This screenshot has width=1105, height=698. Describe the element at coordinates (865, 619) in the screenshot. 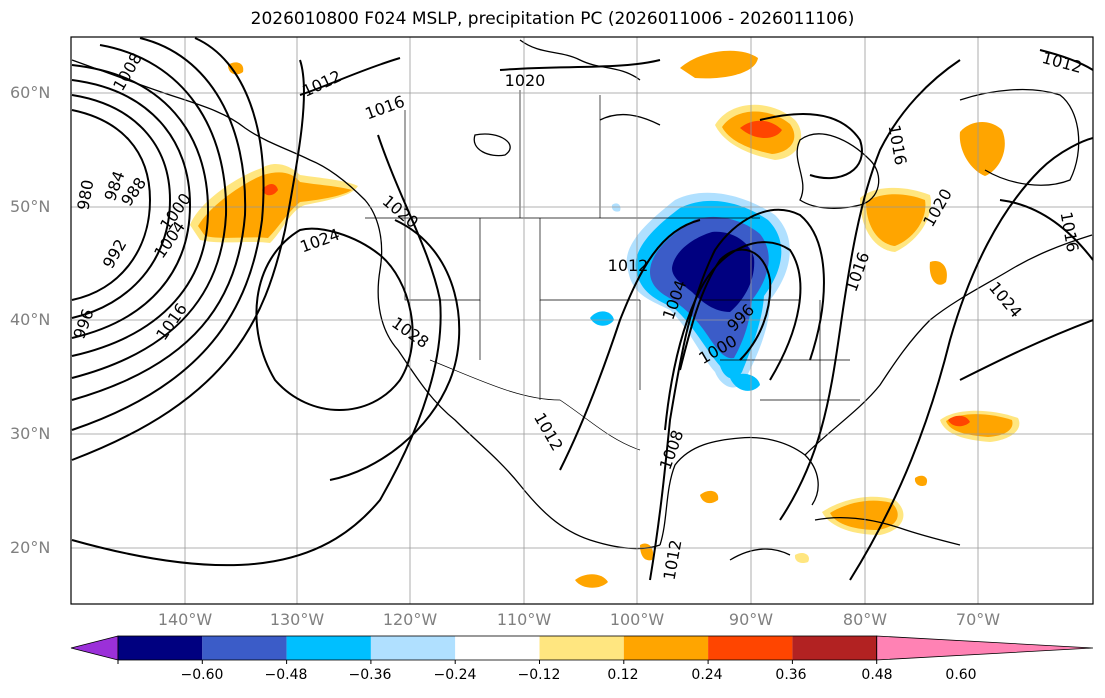

I see `lon-label-80w: 80°W` at that location.